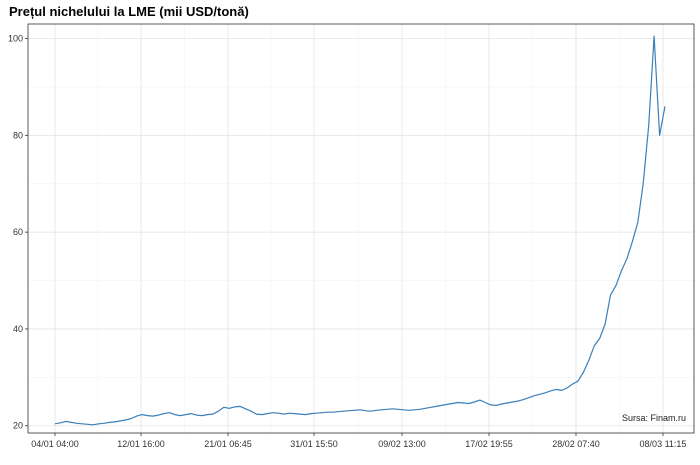 This screenshot has width=700, height=465. Describe the element at coordinates (18, 135) in the screenshot. I see `y-tick-label: 80` at that location.